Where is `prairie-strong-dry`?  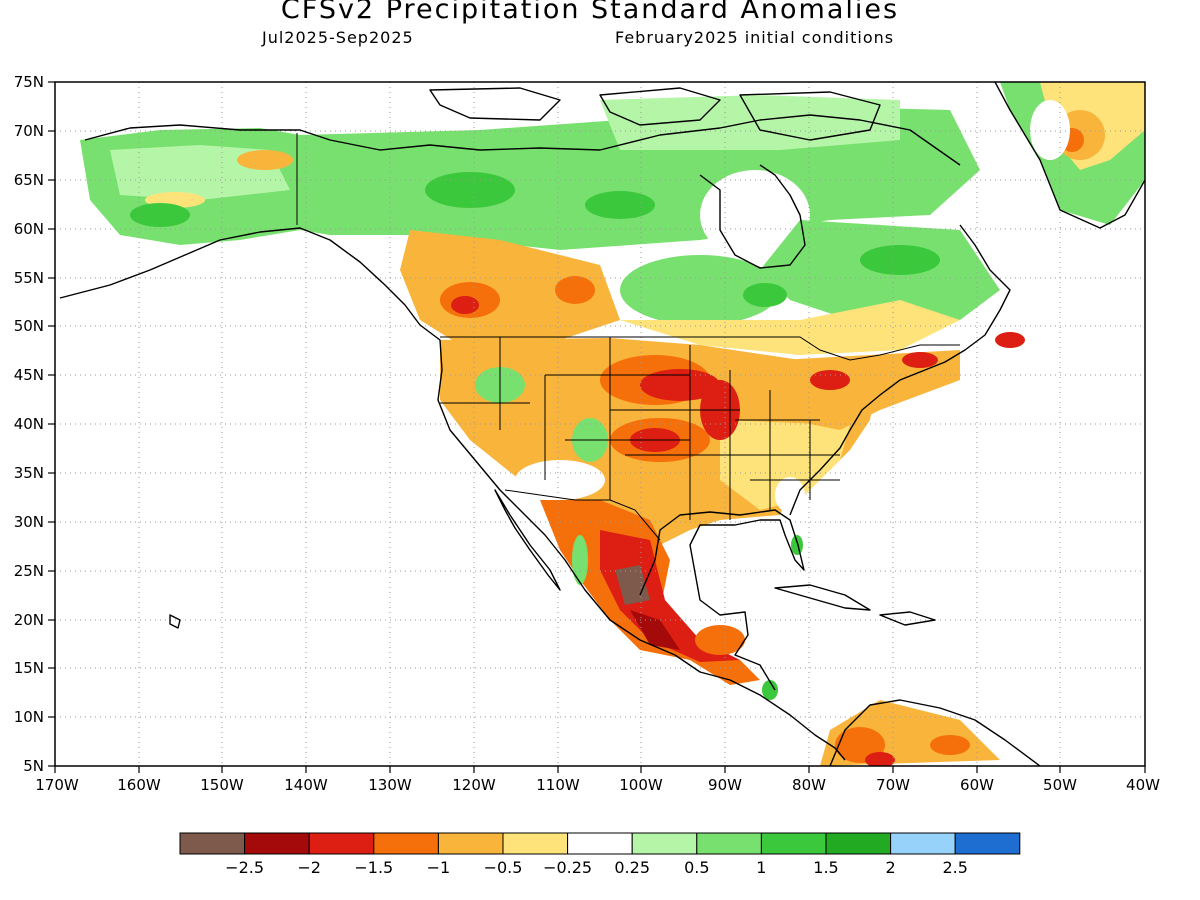
prairie-strong-dry is located at coordinates (575, 290).